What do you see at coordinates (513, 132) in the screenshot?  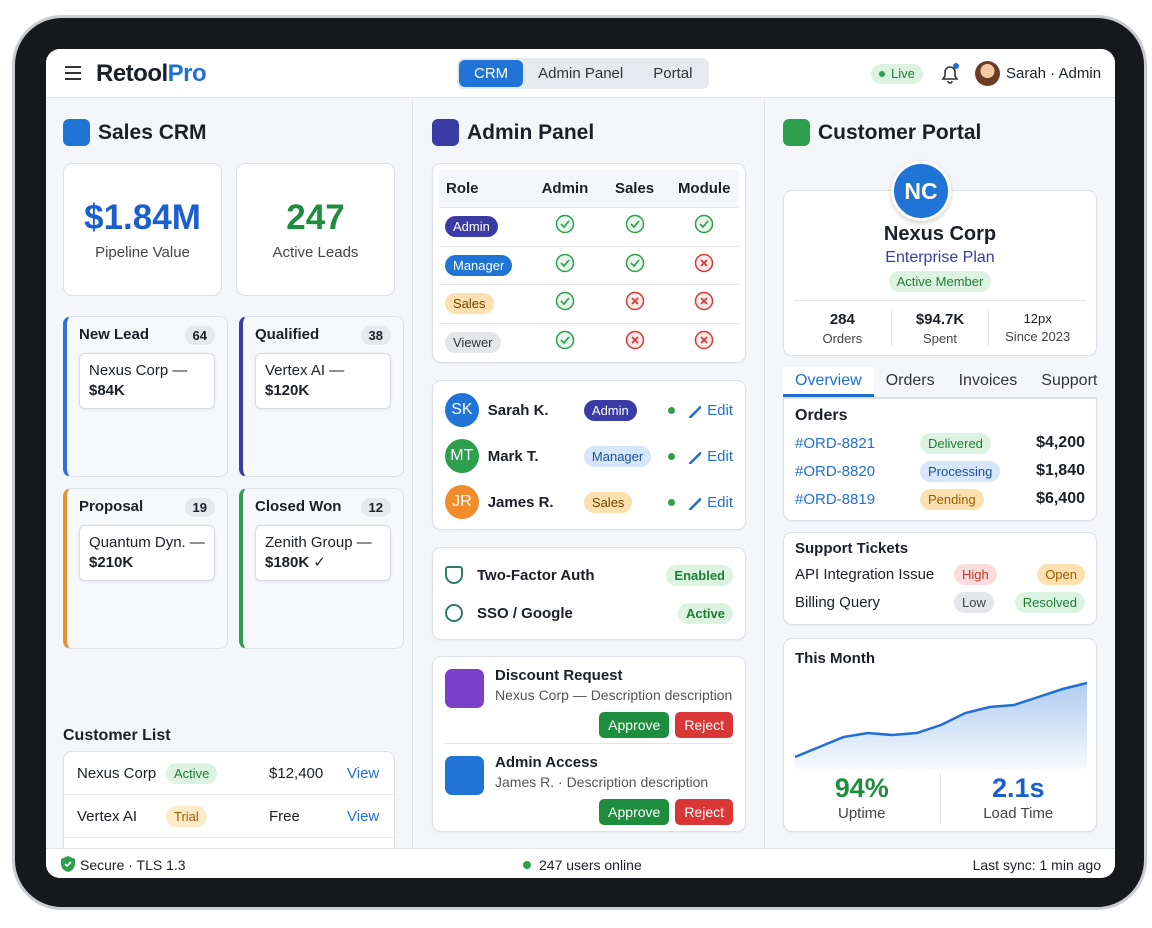 I see `section-title: Admin Panel` at bounding box center [513, 132].